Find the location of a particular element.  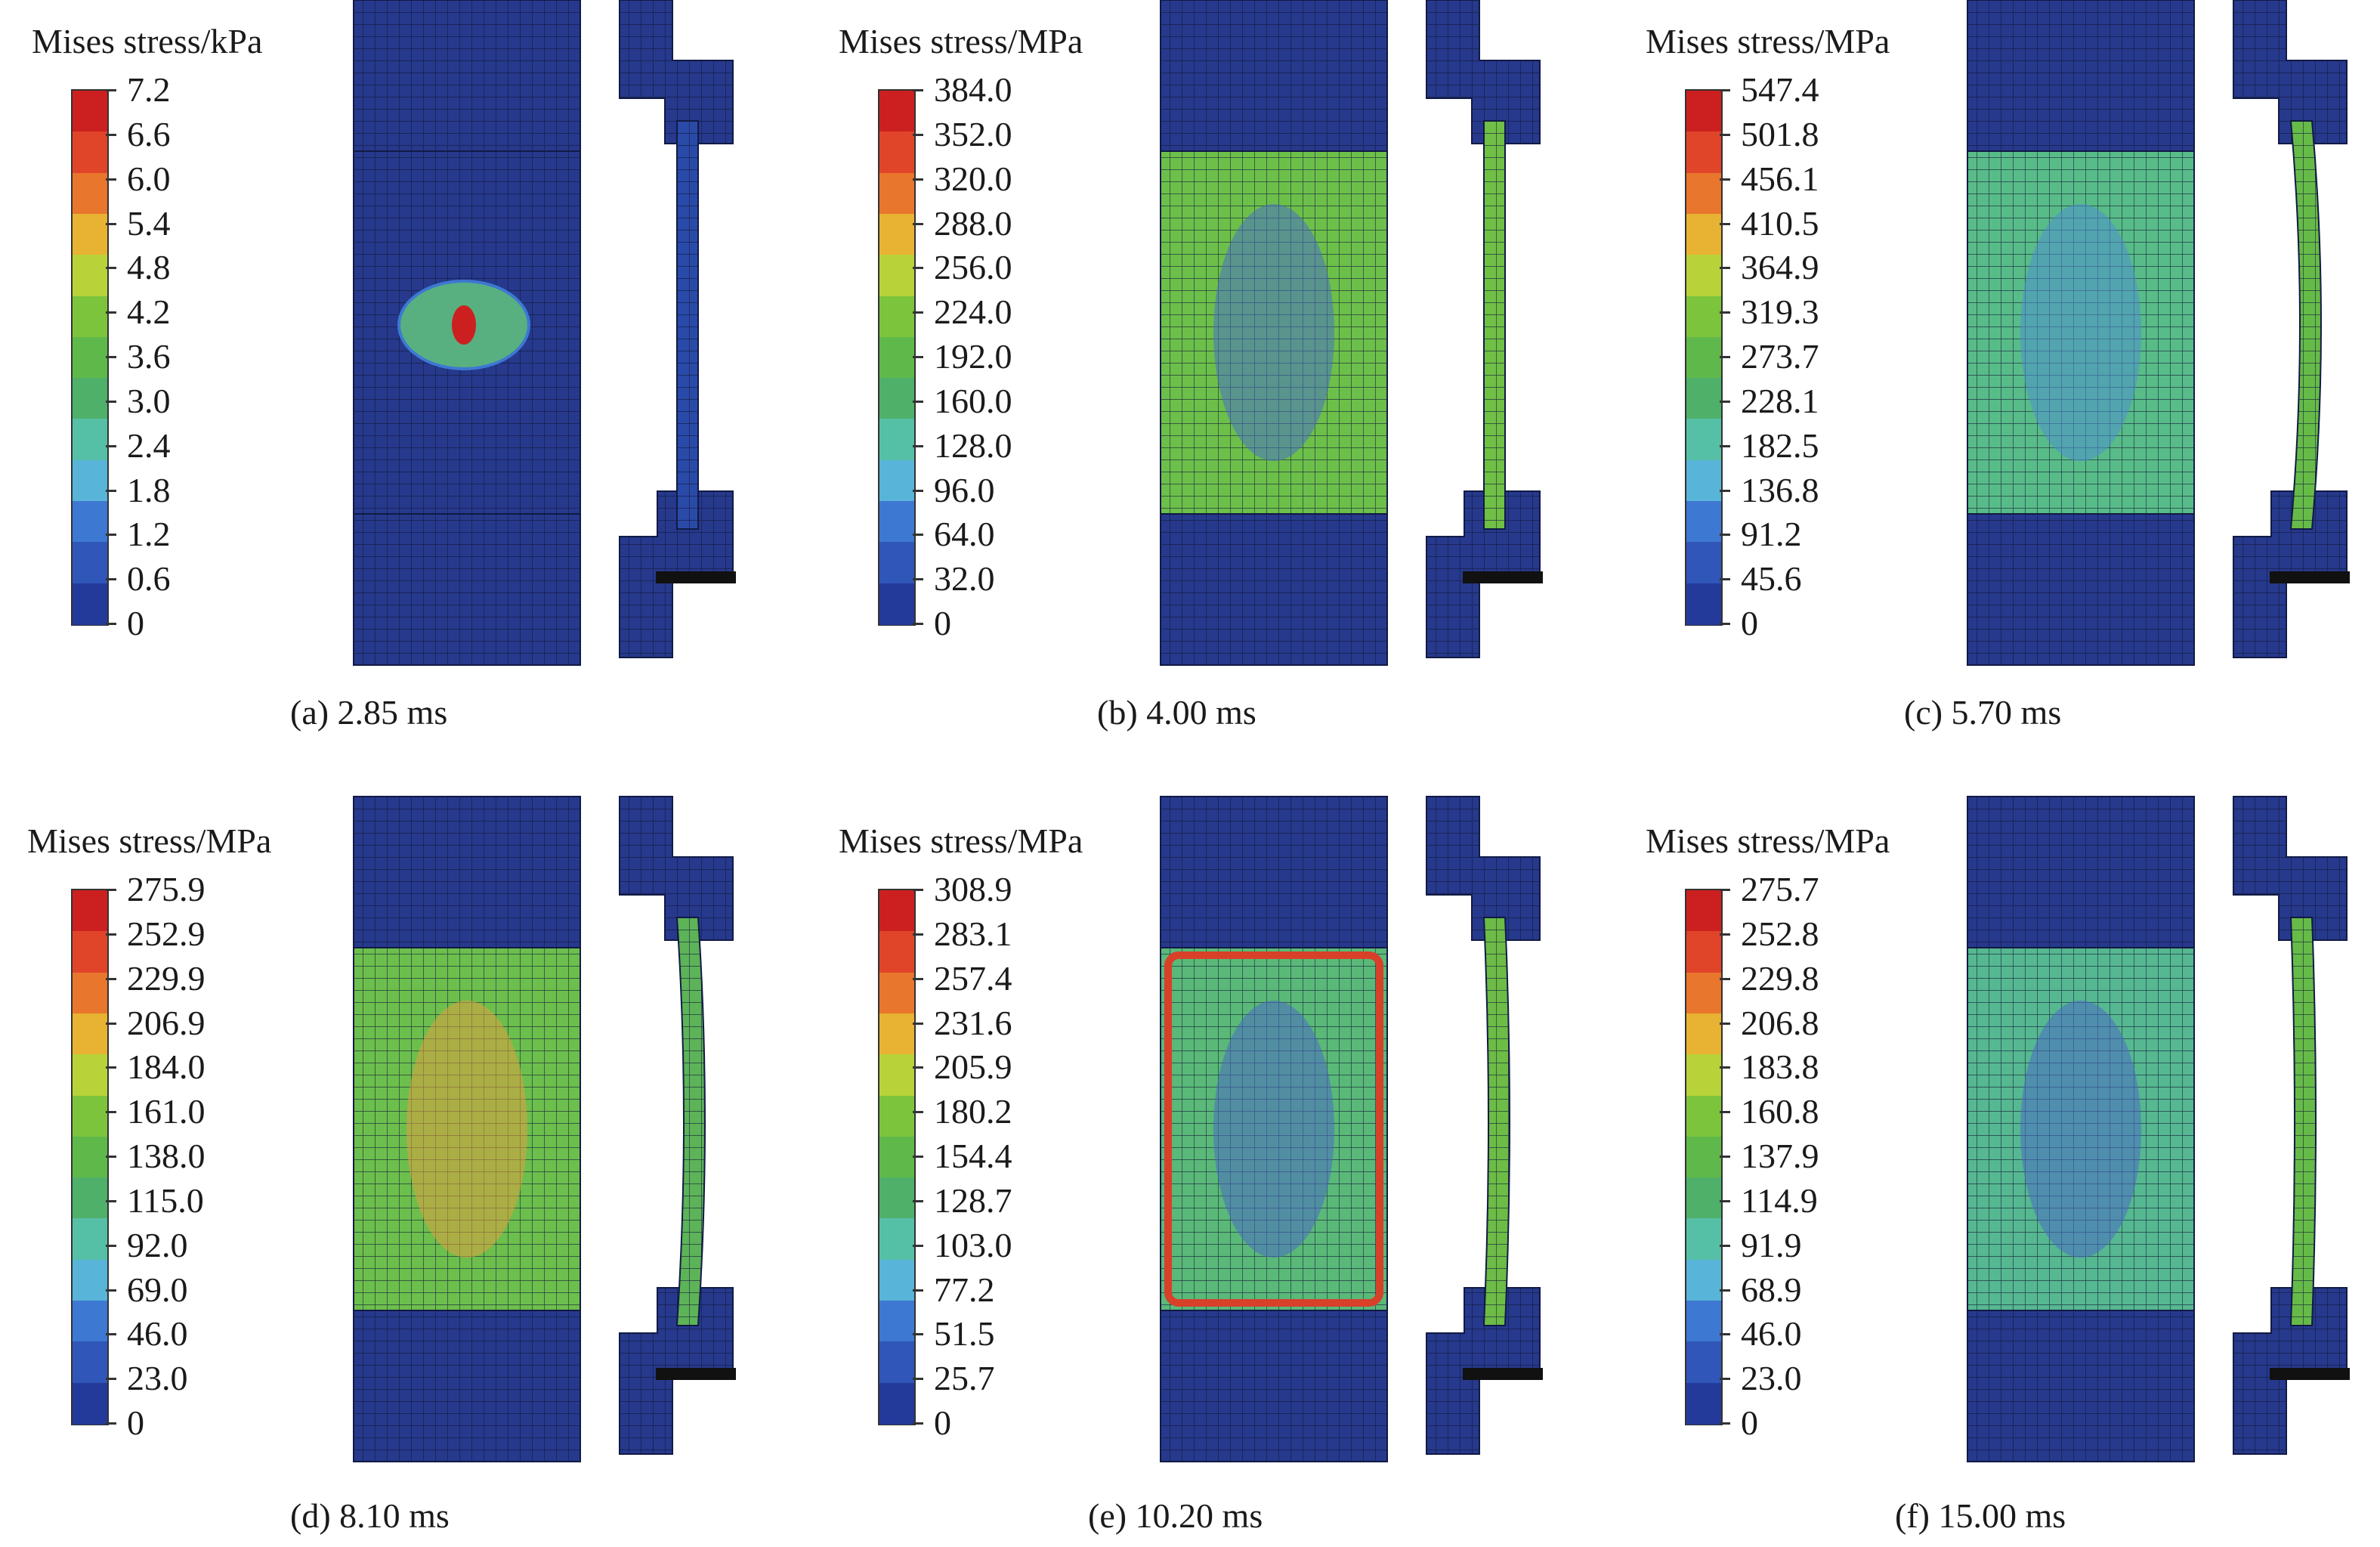

colorbar-tick-label: 154.4 is located at coordinates (973, 1156).